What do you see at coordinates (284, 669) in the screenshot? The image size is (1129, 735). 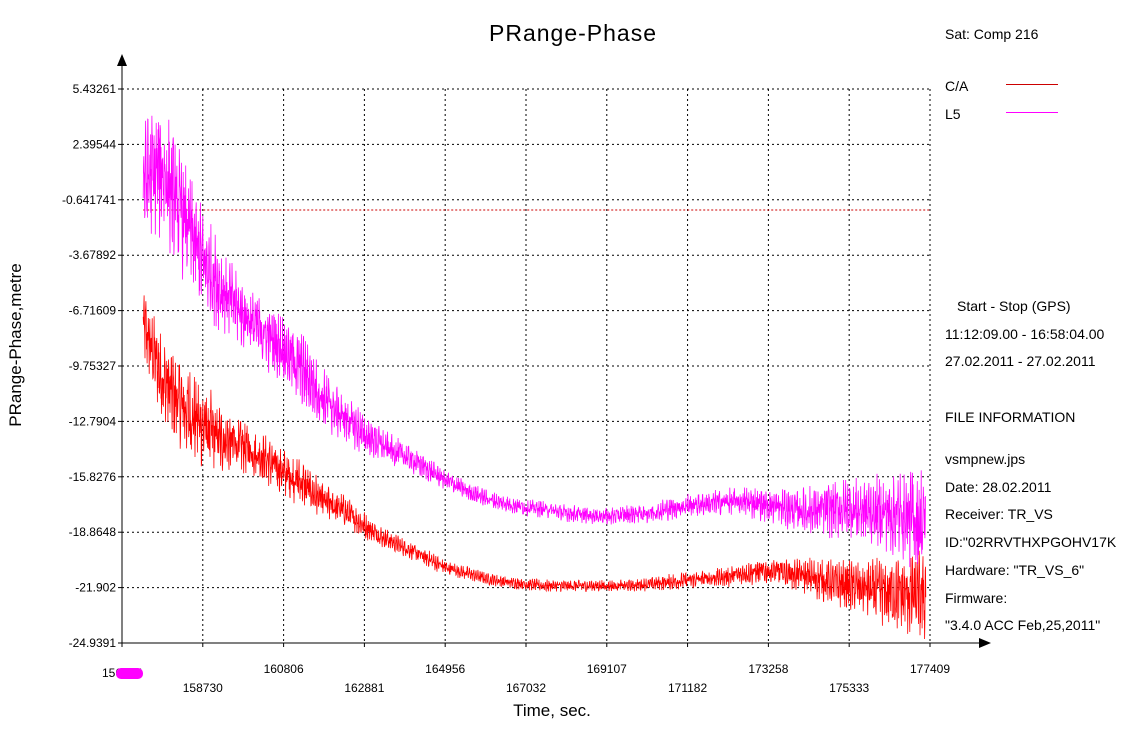 I see `x-tick-label-upper: 160806` at bounding box center [284, 669].